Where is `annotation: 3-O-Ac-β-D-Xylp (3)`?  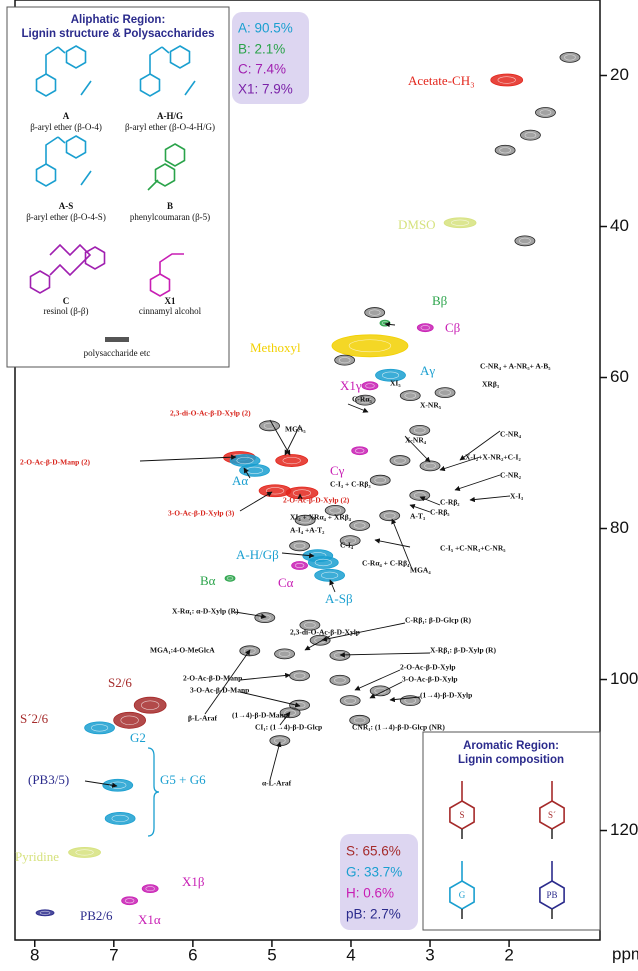
annotation: 3-O-Ac-β-D-Xylp (3) is located at coordinates (201, 513).